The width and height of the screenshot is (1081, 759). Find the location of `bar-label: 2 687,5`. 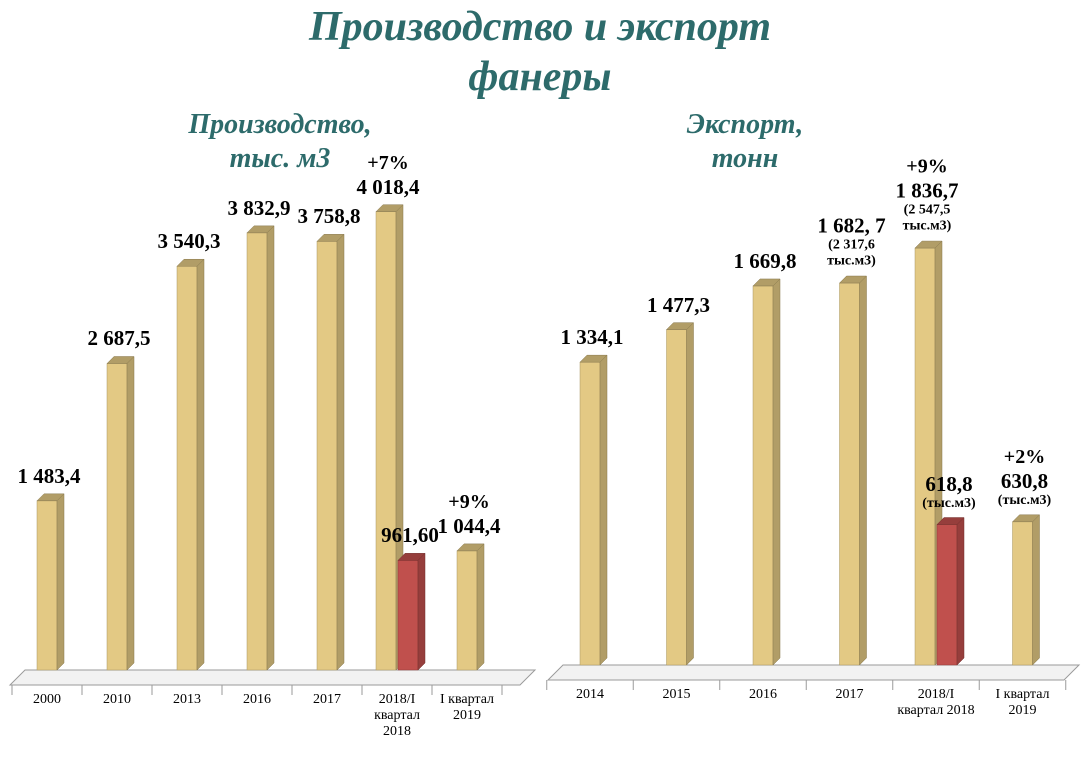

bar-label: 2 687,5 is located at coordinates (119, 338).